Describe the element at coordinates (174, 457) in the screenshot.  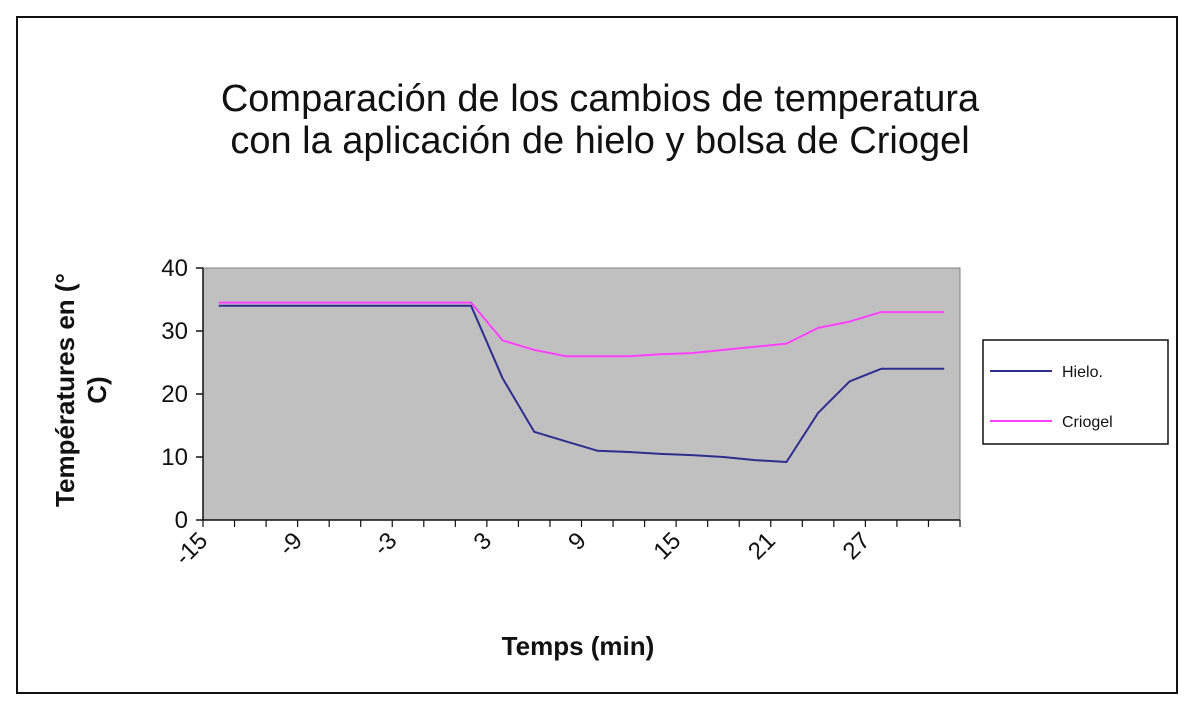
I see `y-tick-label: 10` at that location.